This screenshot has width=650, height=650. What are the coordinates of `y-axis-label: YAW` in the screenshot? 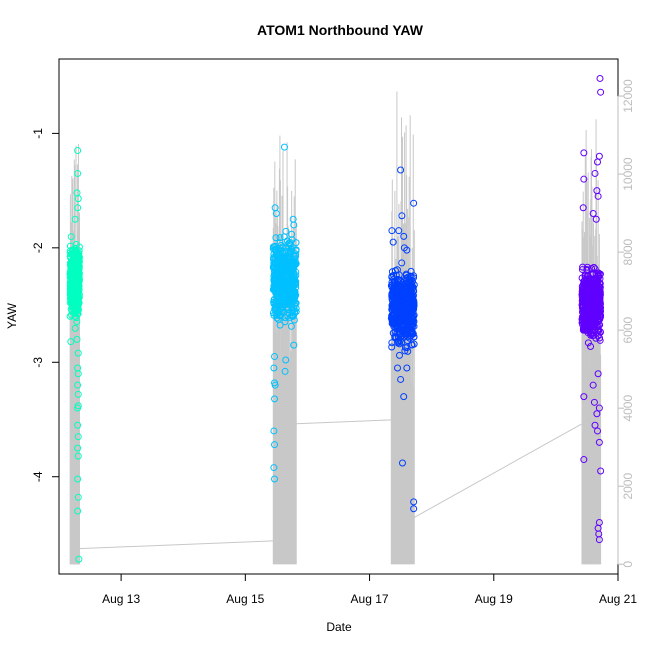 It's located at (12, 315).